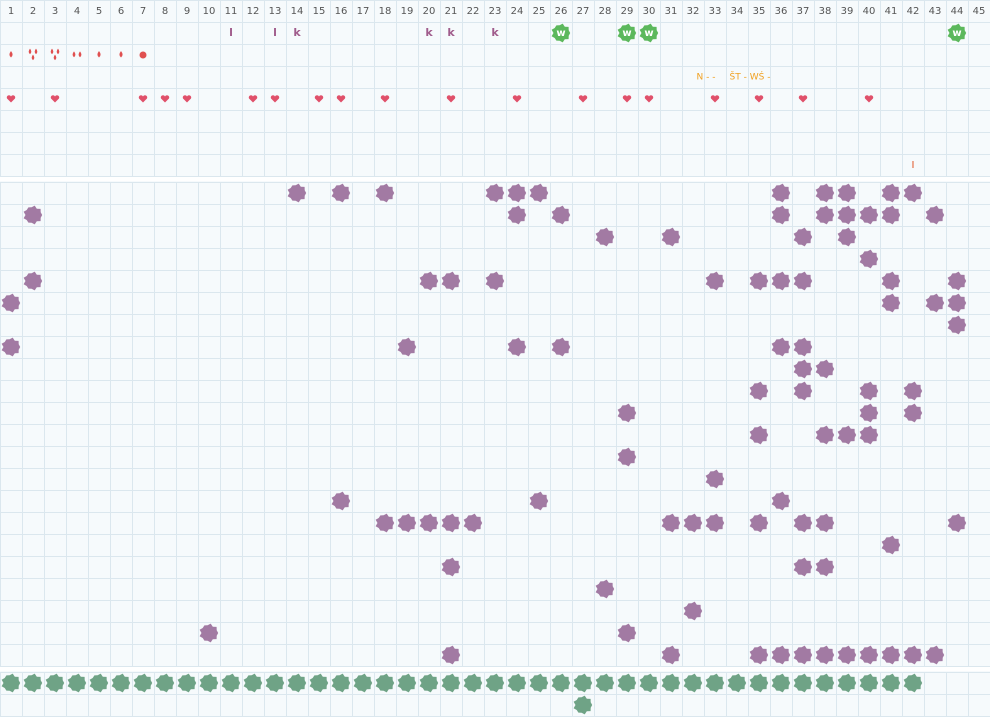 This screenshot has height=717, width=990. Describe the element at coordinates (803, 11) in the screenshot. I see `column-number: 37` at that location.